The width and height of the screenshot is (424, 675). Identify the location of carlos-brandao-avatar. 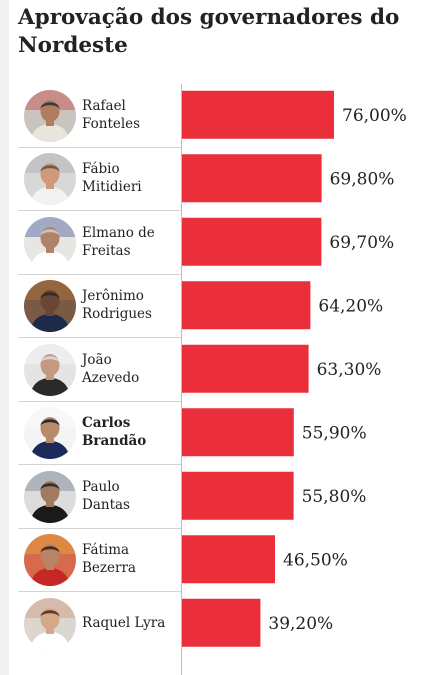
(50, 433).